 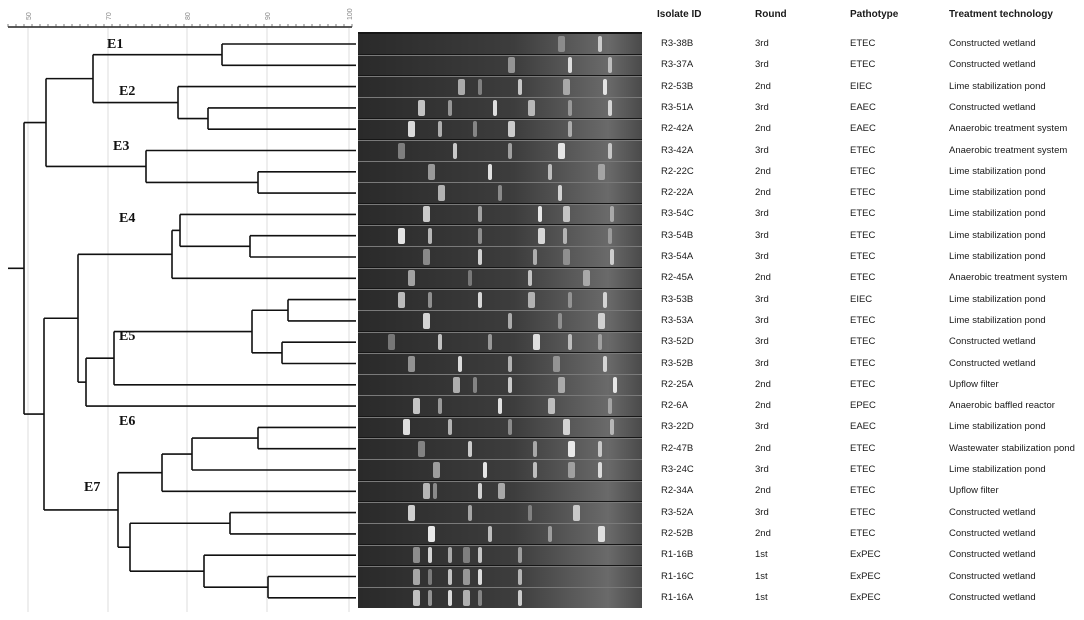 What do you see at coordinates (109, 16) in the screenshot?
I see `scale-tick-label: 70` at bounding box center [109, 16].